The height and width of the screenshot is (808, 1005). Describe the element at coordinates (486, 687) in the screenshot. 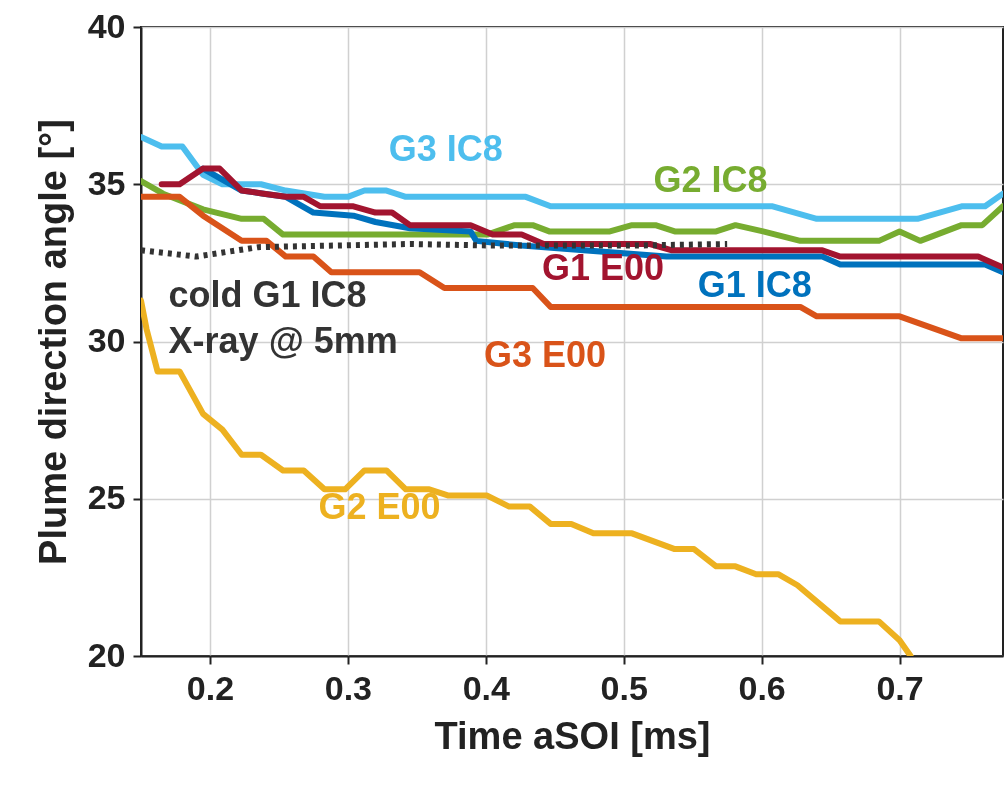

I see `x-tick-label: 0.4` at that location.